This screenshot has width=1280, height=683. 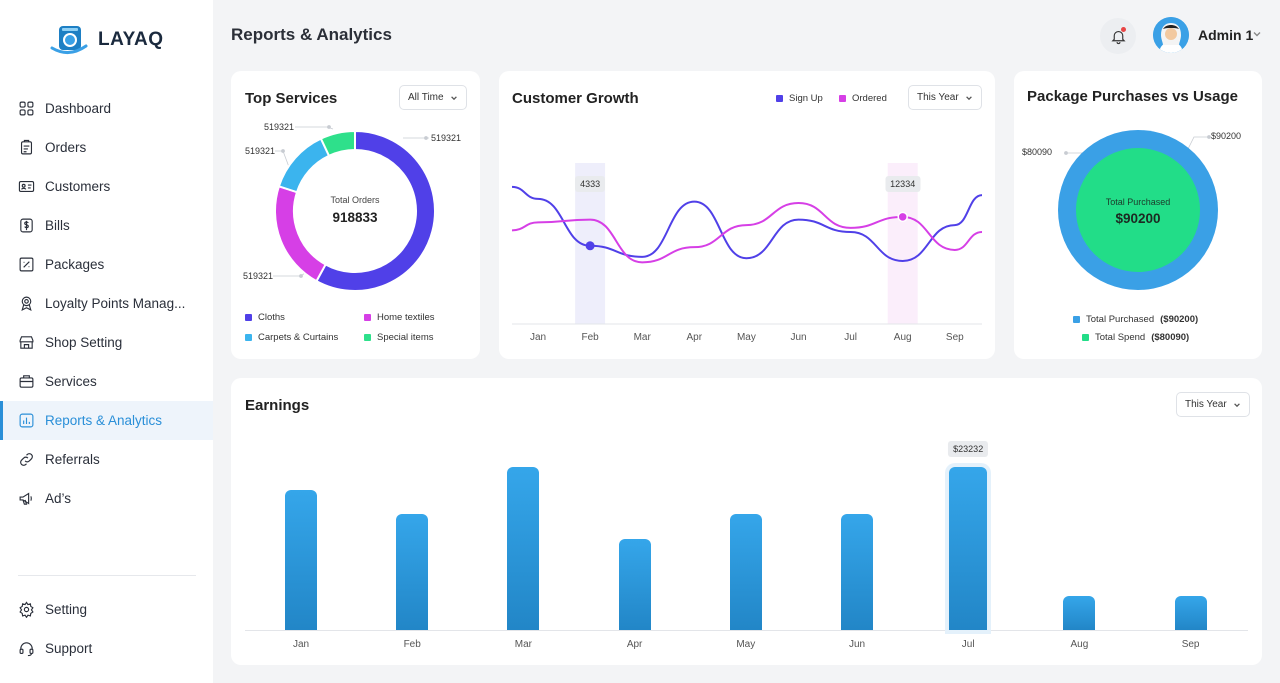 I want to click on donut-slice-cloths, so click(x=375, y=210).